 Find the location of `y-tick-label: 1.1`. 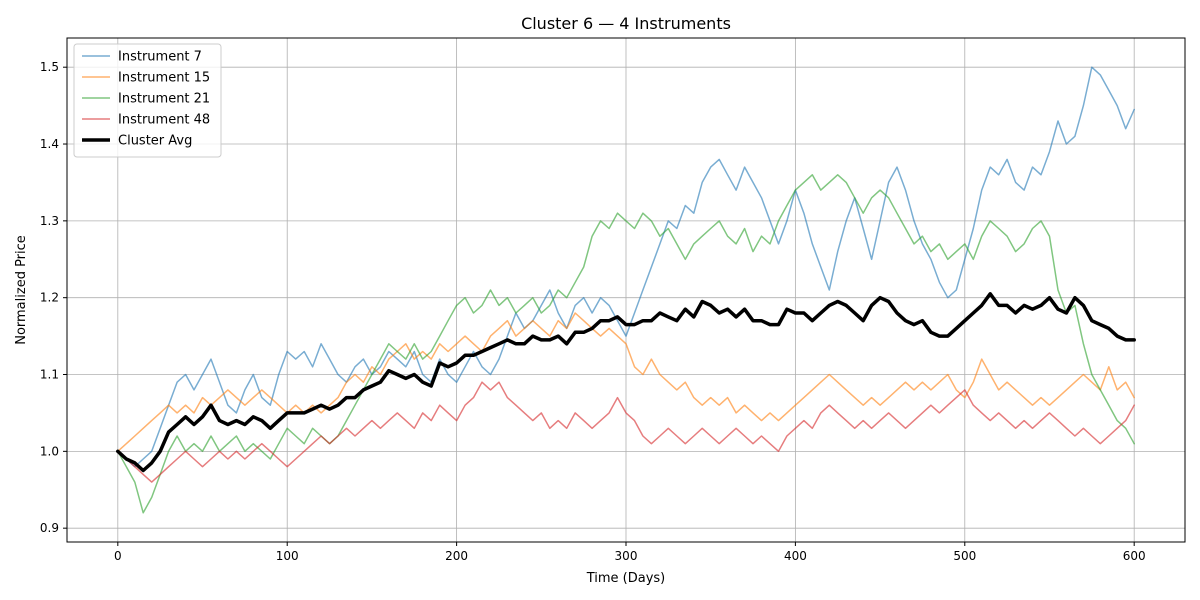

y-tick-label: 1.1 is located at coordinates (49, 375).